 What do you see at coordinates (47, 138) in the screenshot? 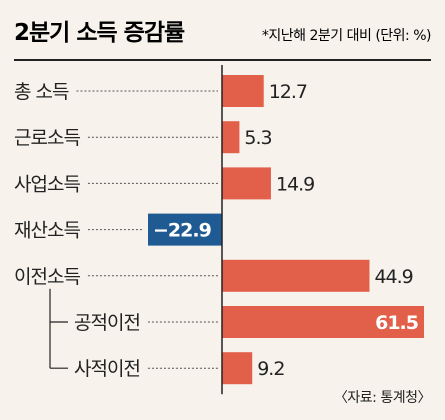
I see `category-label: 근로소득` at bounding box center [47, 138].